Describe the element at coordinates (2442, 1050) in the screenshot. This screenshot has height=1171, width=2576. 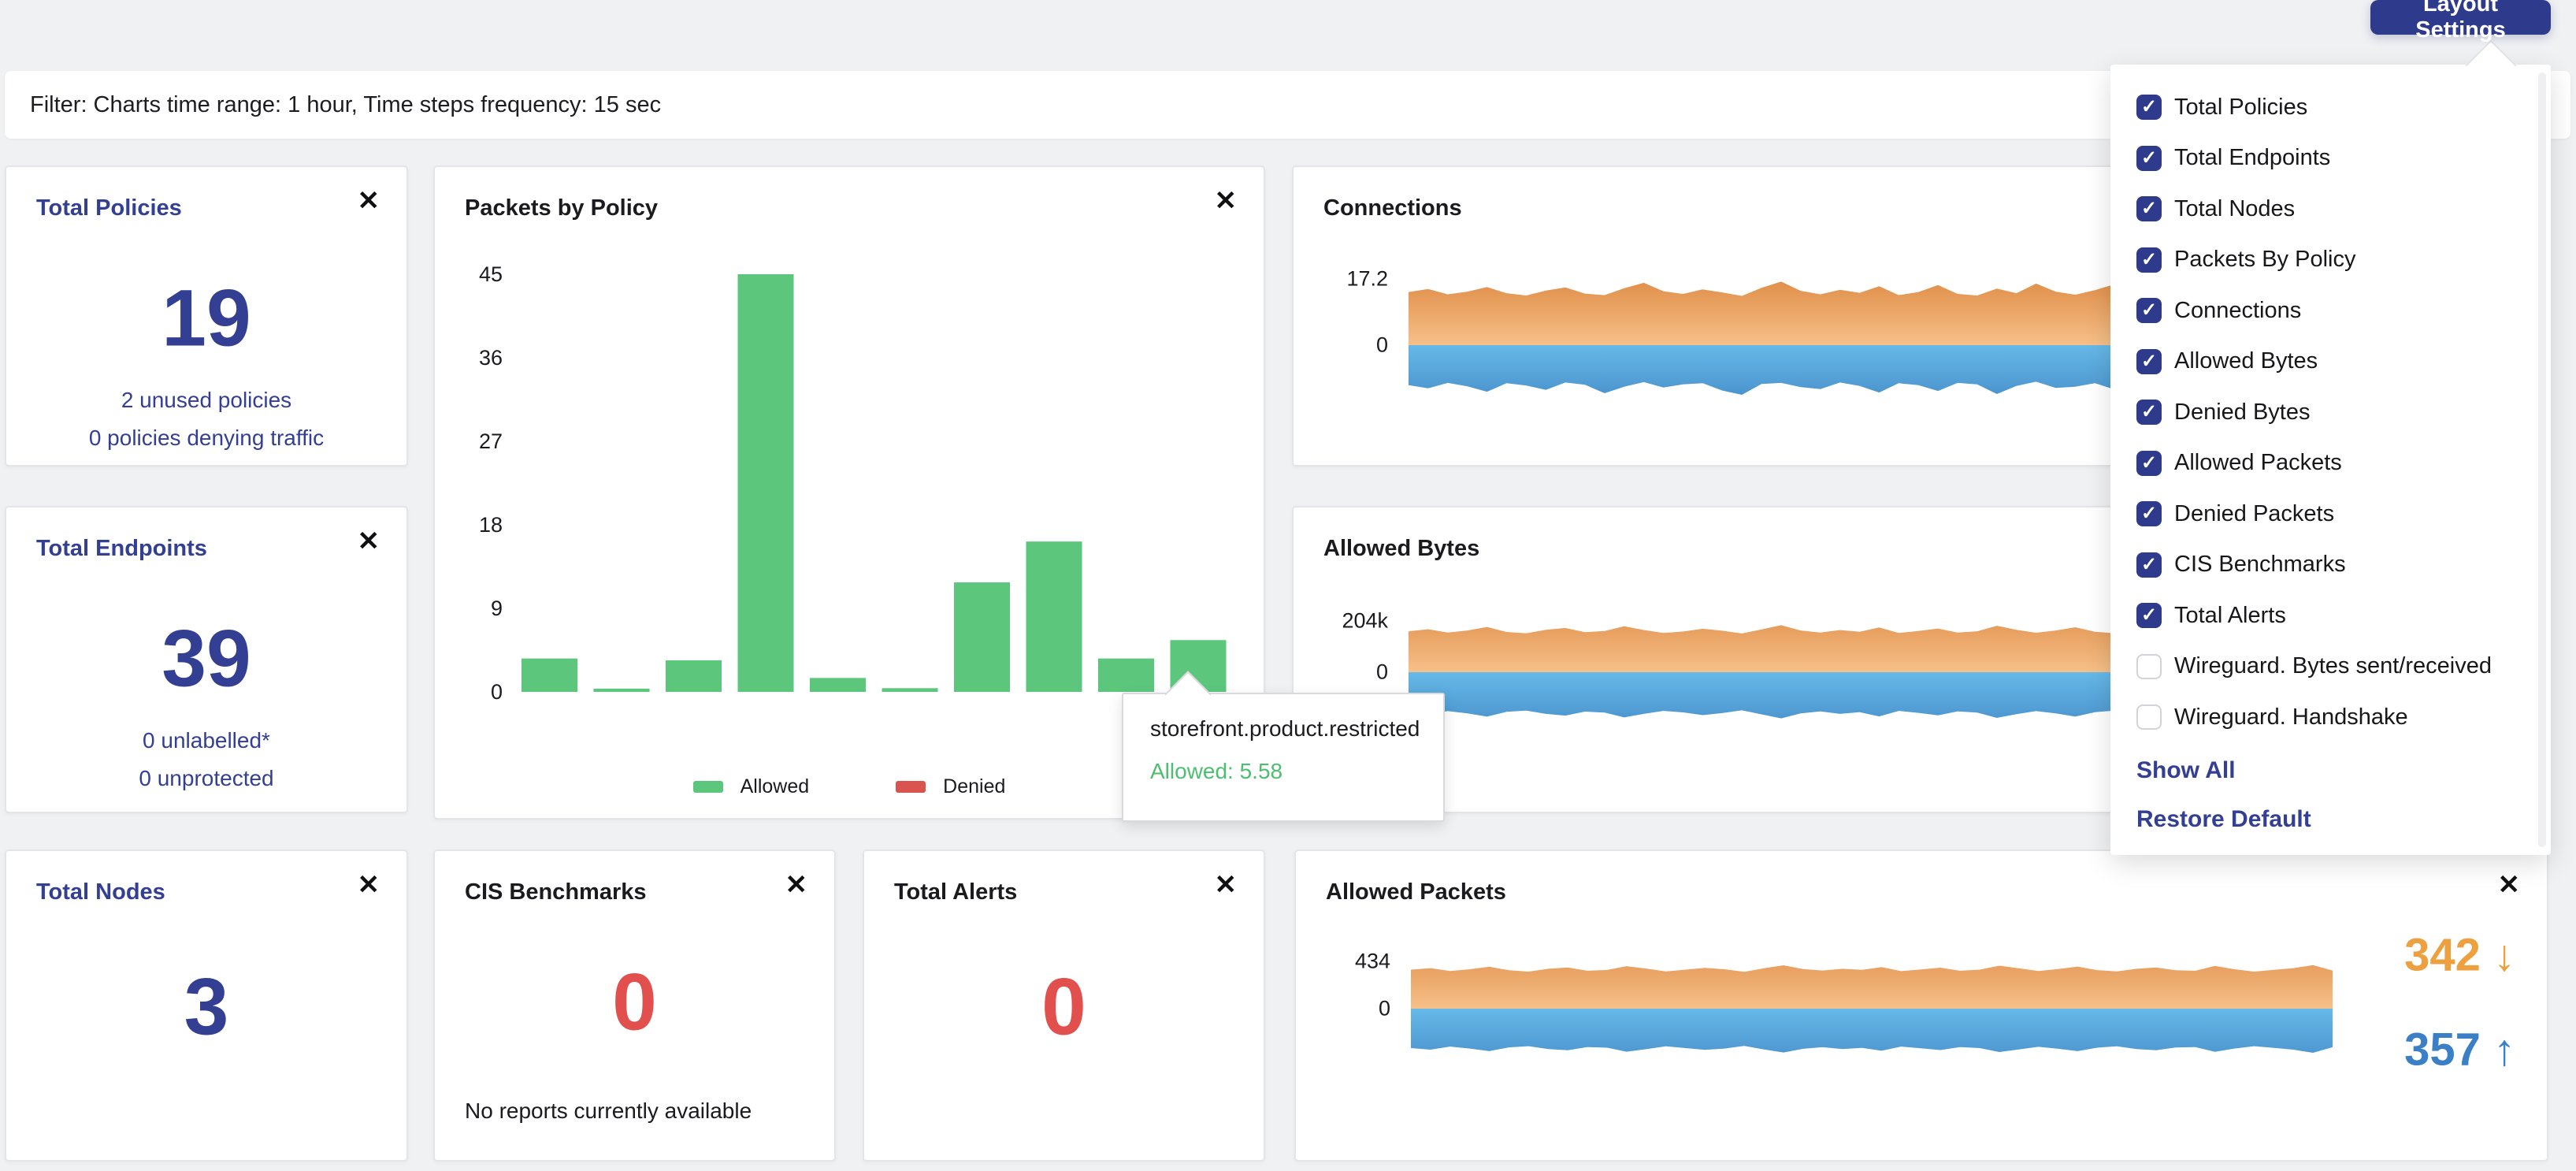
I see `packets-out-value: 357` at that location.